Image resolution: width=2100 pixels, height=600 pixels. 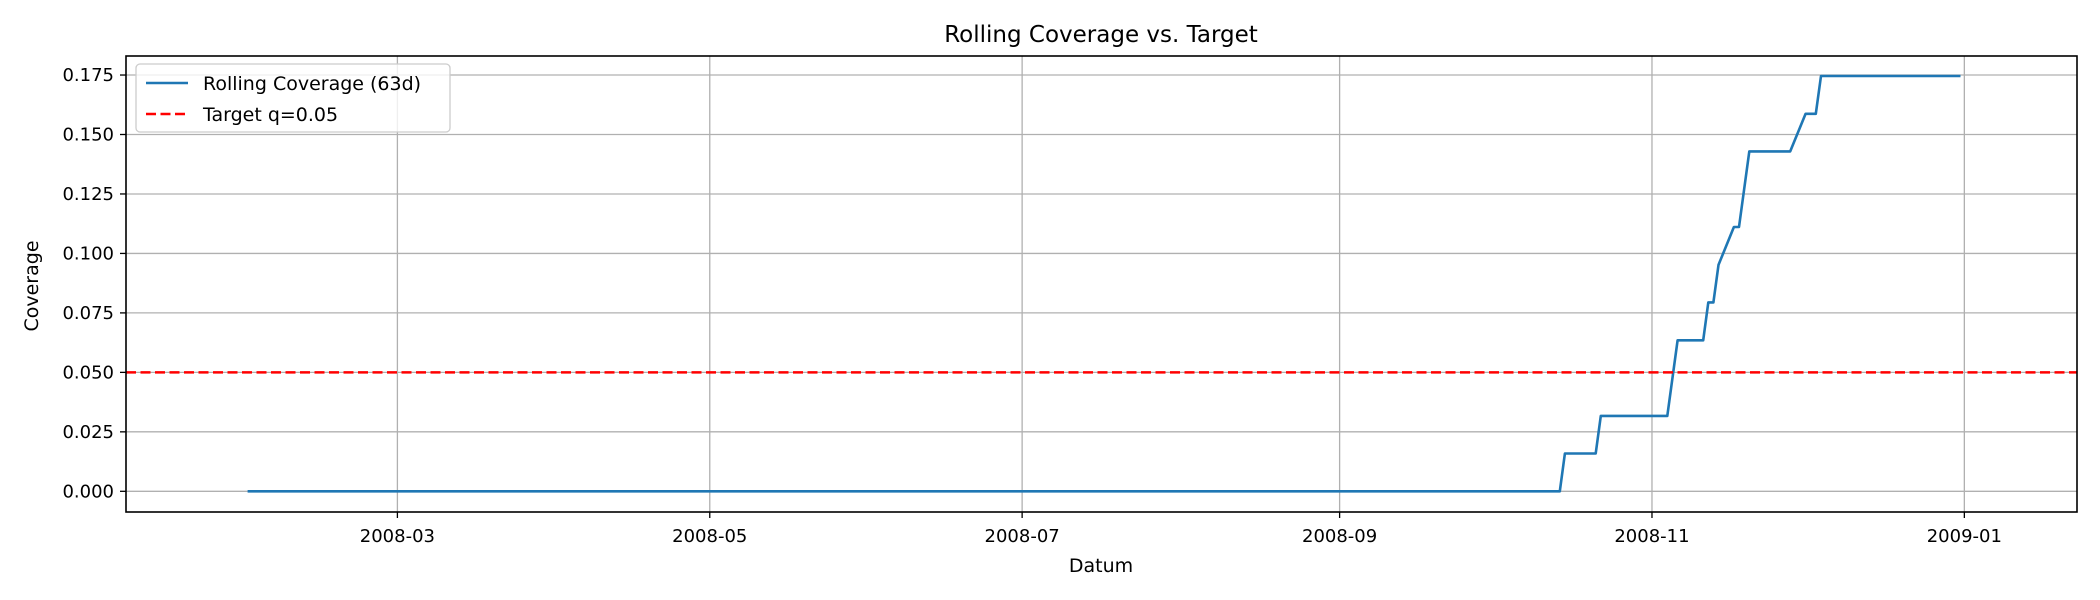 What do you see at coordinates (88, 491) in the screenshot?
I see `y-tick-label: 0.000` at bounding box center [88, 491].